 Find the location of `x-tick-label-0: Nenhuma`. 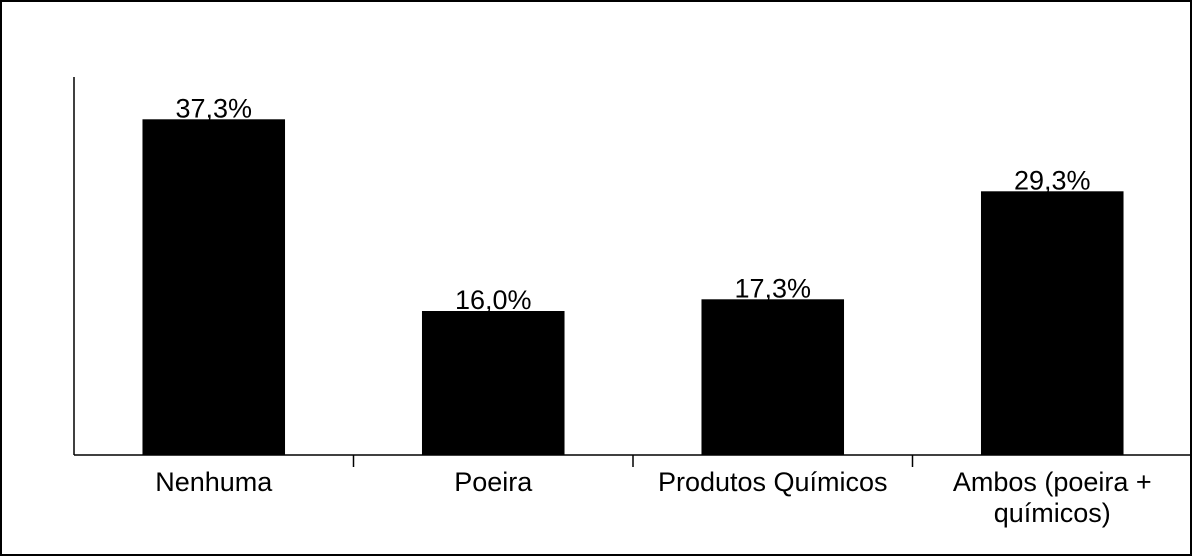

x-tick-label-0: Nenhuma is located at coordinates (214, 482).